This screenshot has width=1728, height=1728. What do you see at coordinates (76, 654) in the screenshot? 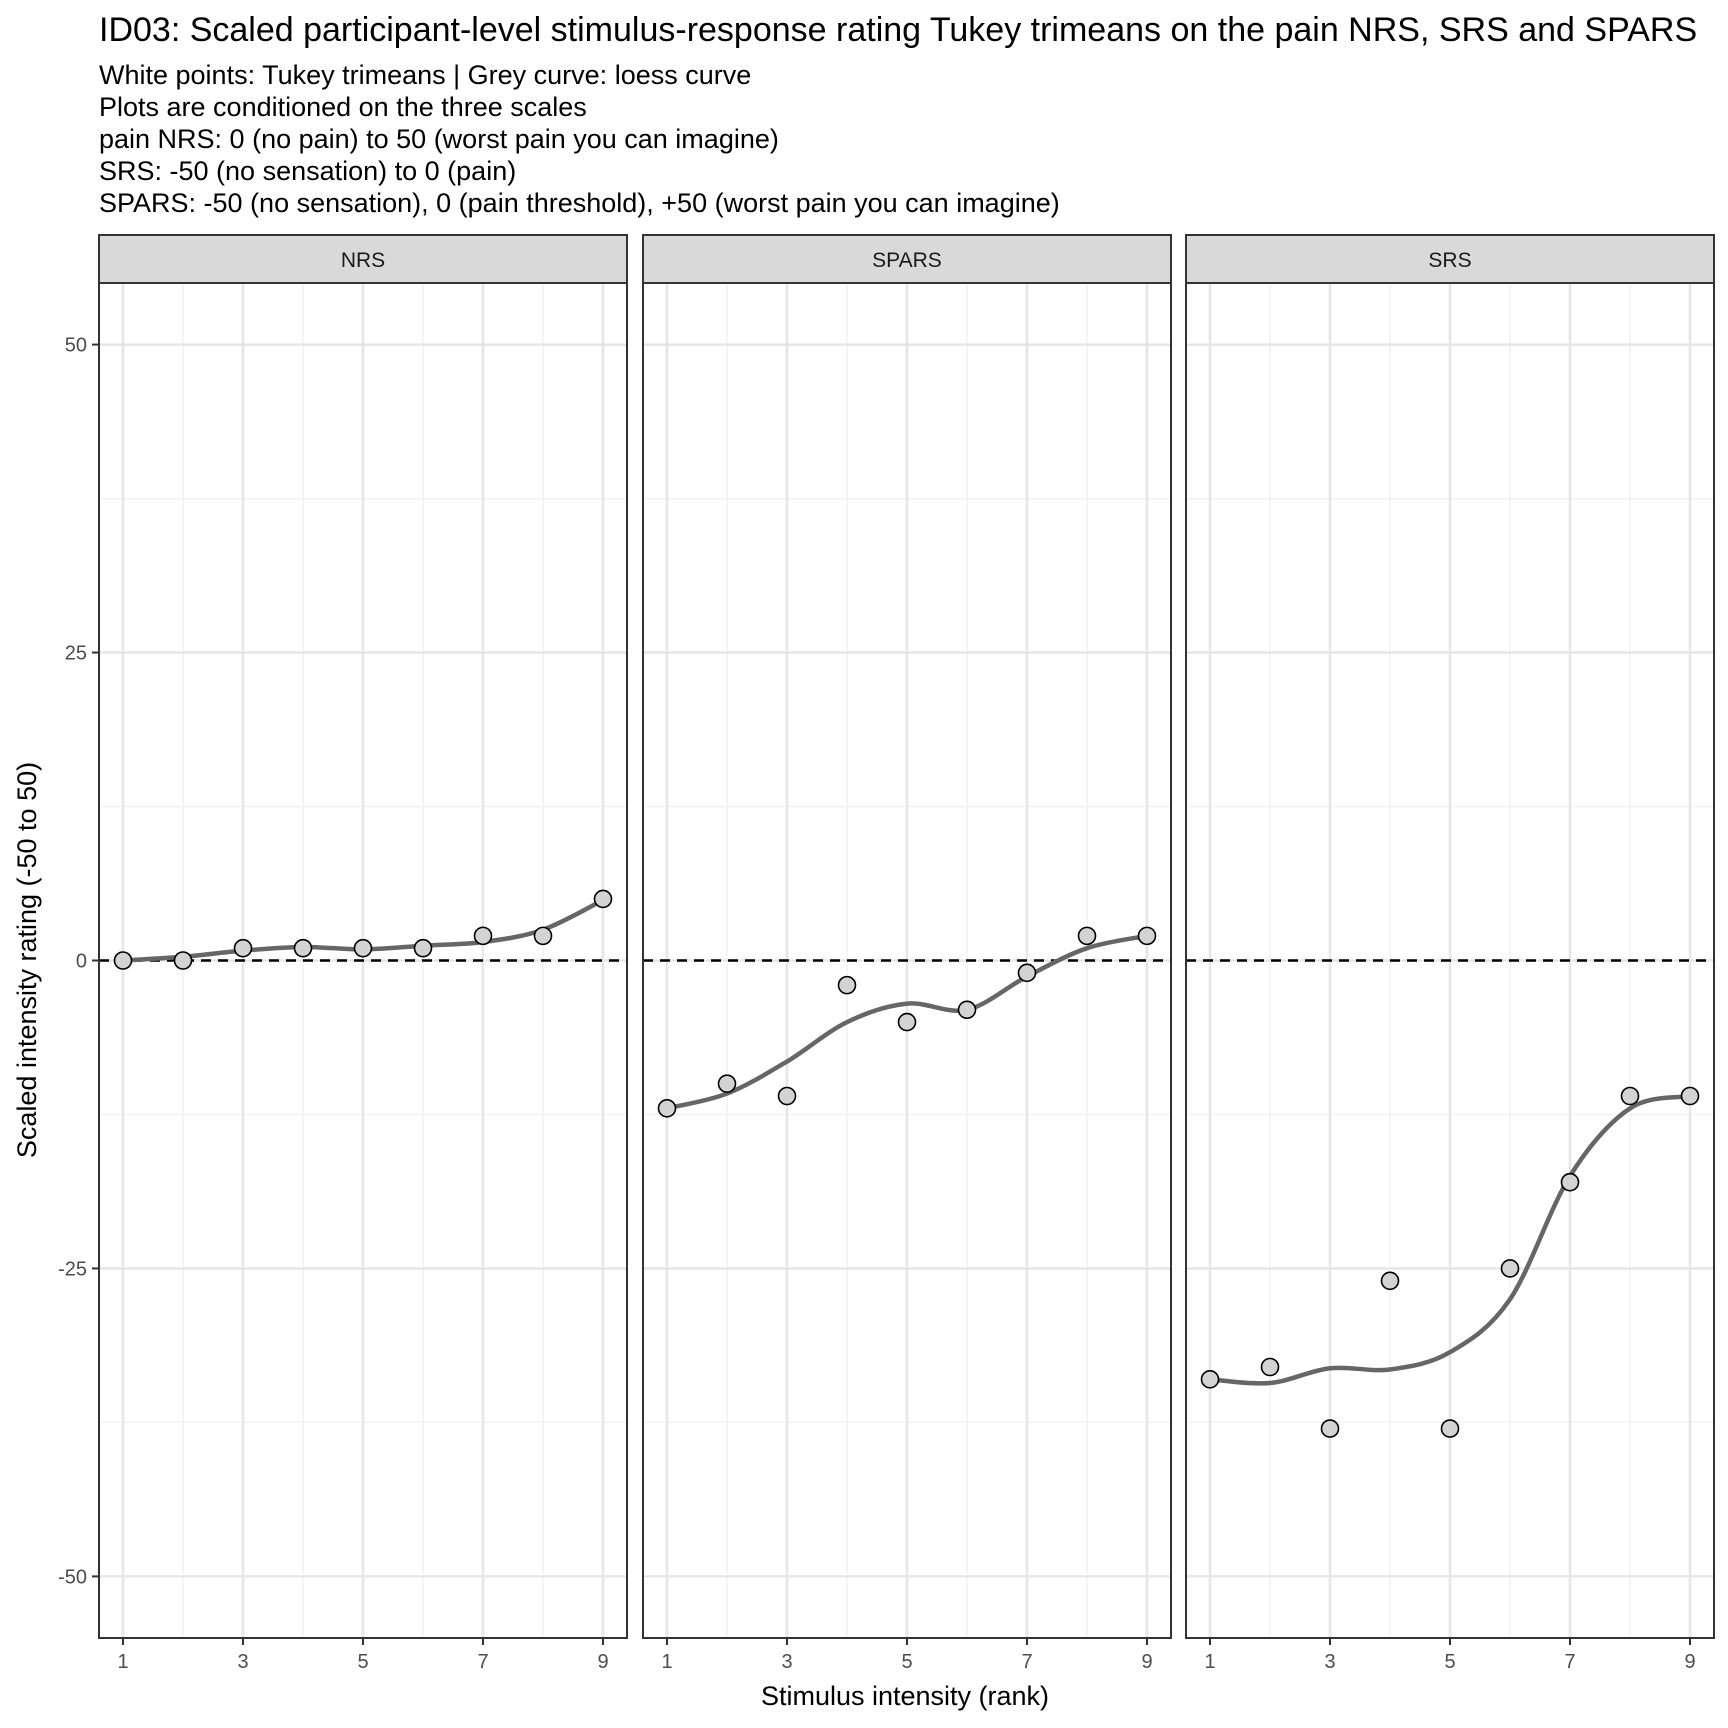
I see `y-tick-label: 25` at bounding box center [76, 654].